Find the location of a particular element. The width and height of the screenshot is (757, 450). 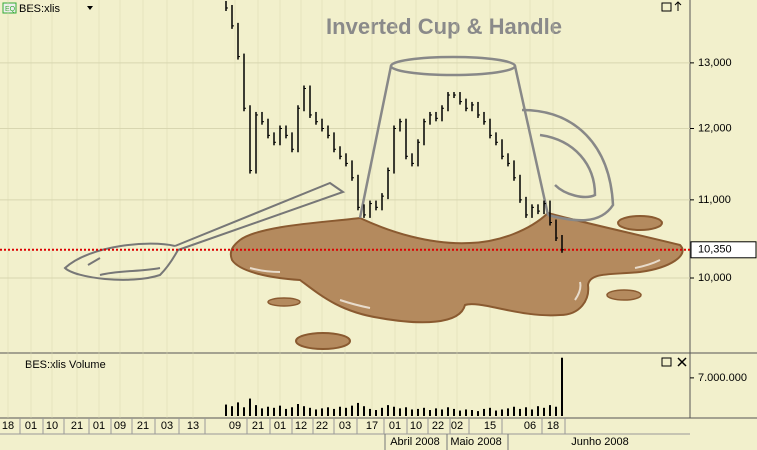

month-label: Junho 2008 is located at coordinates (600, 442).